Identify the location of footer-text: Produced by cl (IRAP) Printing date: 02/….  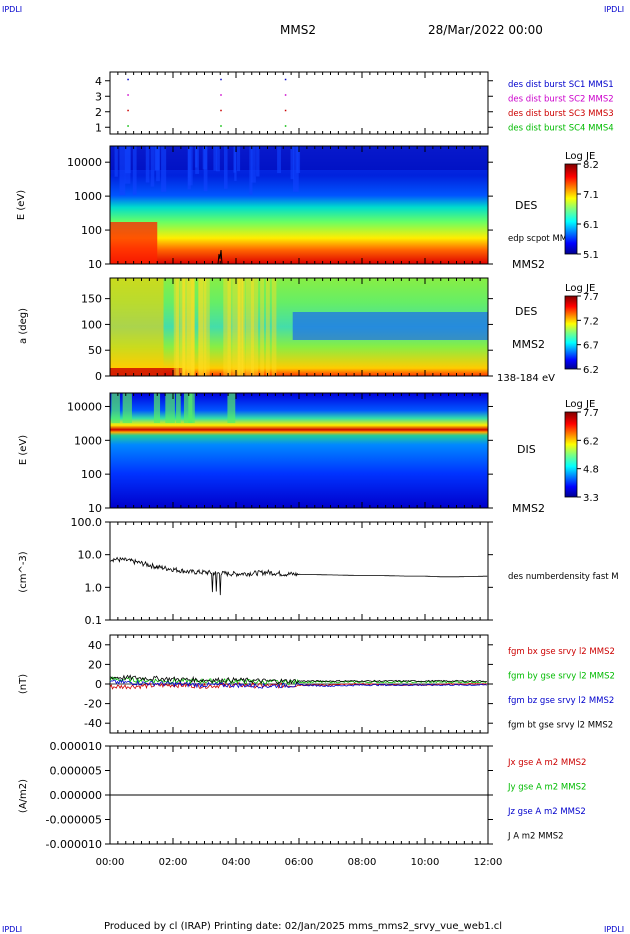
(303, 926).